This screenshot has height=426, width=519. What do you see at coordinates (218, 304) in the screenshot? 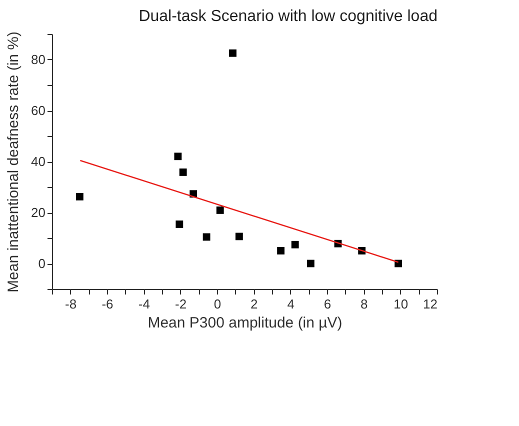
I see `x-tick-label: 0` at bounding box center [218, 304].